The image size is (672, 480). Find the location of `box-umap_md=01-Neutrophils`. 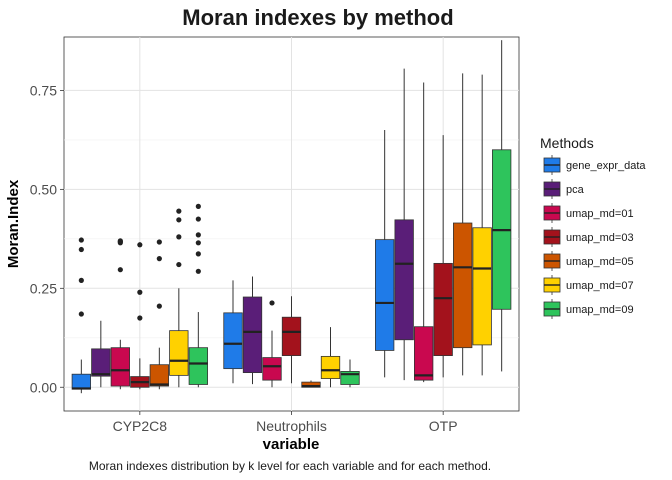

box-umap_md=01-Neutrophils is located at coordinates (272, 344).